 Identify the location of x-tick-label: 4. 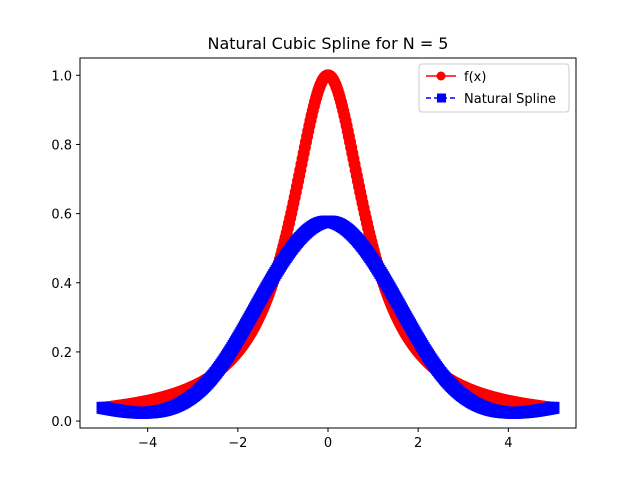
(508, 443).